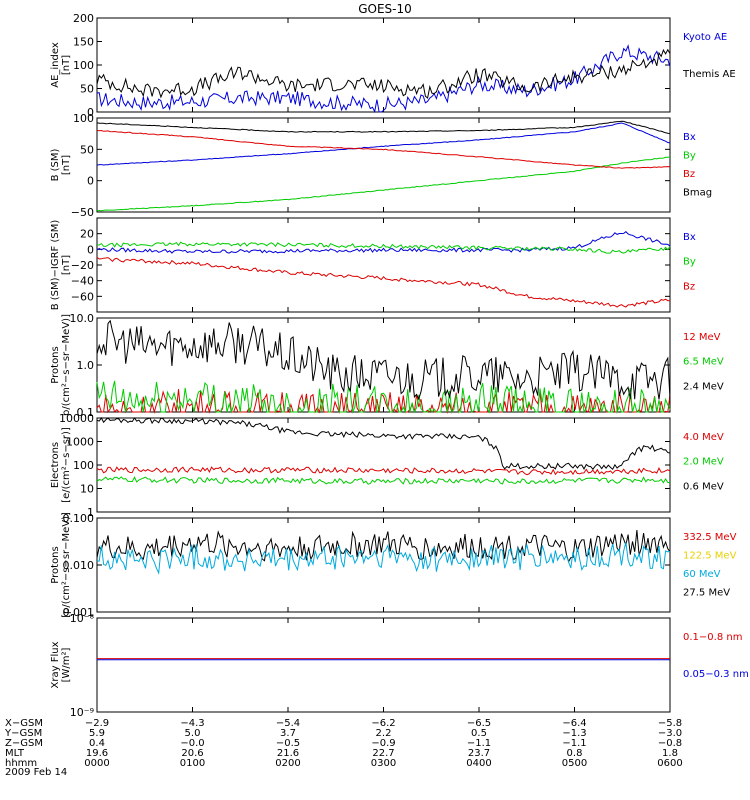  What do you see at coordinates (193, 733) in the screenshot?
I see `ephemeris-value: 5.0` at bounding box center [193, 733].